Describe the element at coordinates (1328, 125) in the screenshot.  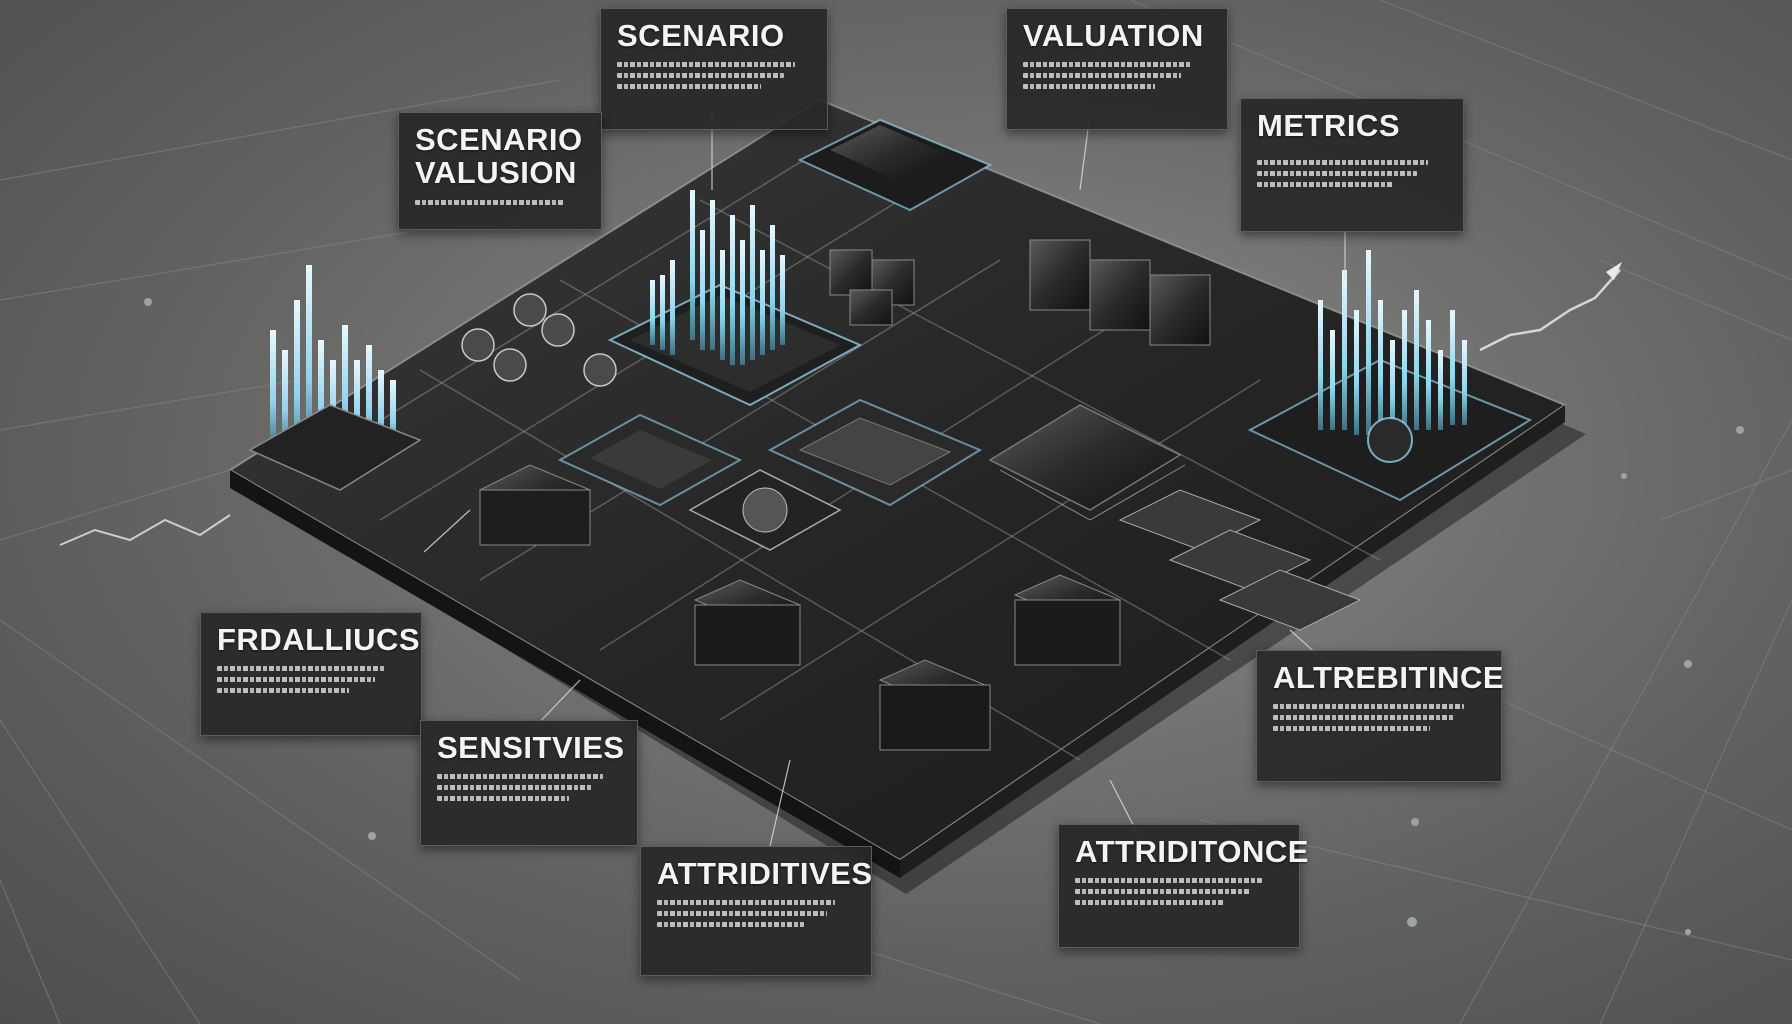
I see `label-title: METRICS` at that location.